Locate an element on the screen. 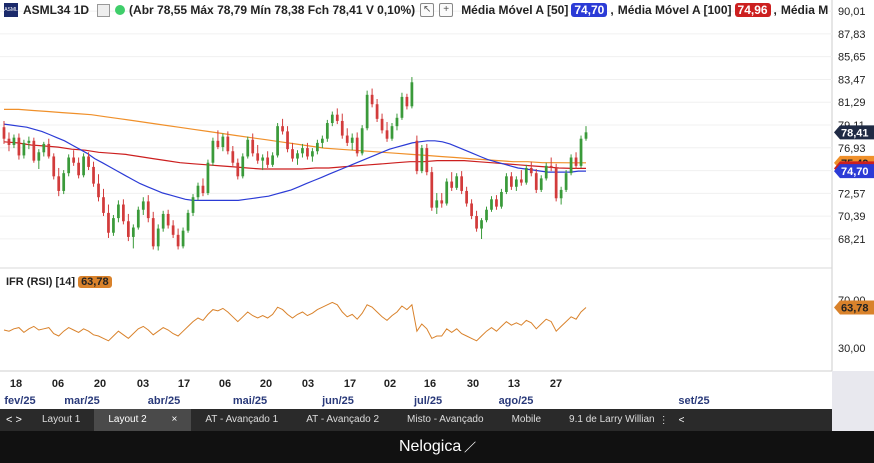 The height and width of the screenshot is (463, 874). tab-misto-avancado: Misto - Avançado is located at coordinates (445, 419).